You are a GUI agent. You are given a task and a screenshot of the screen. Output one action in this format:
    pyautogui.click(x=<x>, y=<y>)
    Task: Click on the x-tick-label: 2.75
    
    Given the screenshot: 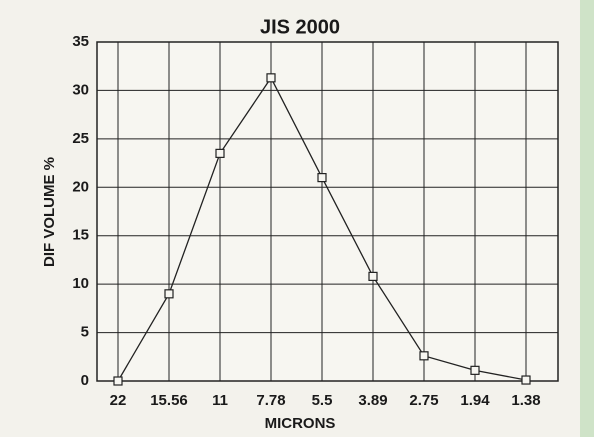 What is the action you would take?
    pyautogui.click(x=423, y=400)
    